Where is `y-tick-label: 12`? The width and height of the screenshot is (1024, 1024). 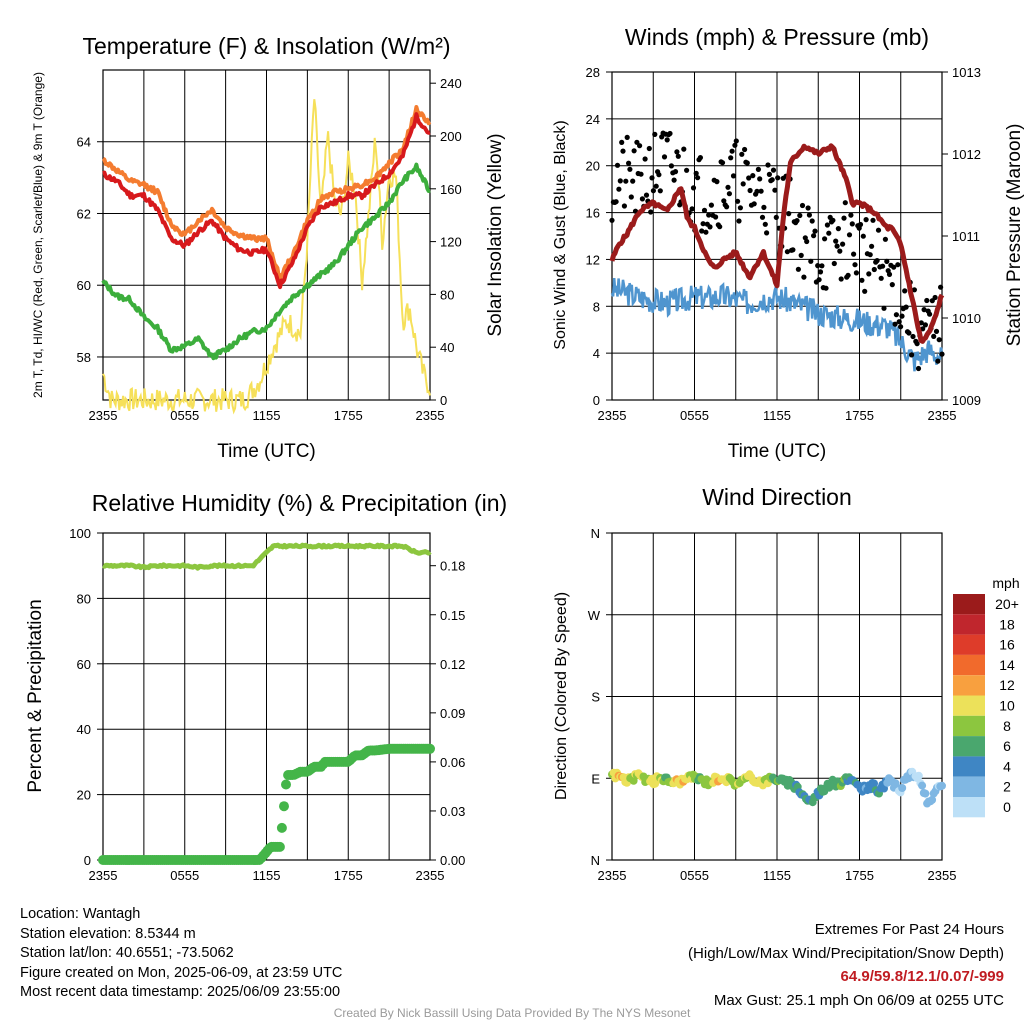 y-tick-label: 12 is located at coordinates (593, 259).